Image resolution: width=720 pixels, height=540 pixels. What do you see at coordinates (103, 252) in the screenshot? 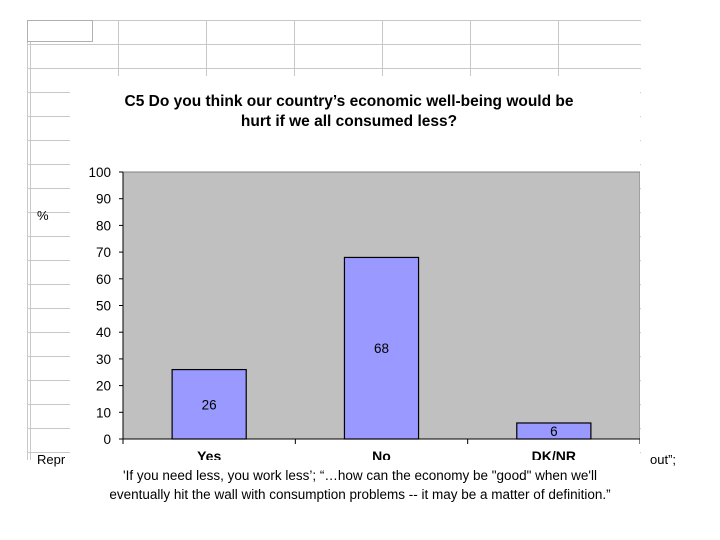
I see `y-tick-label: 70` at bounding box center [103, 252].